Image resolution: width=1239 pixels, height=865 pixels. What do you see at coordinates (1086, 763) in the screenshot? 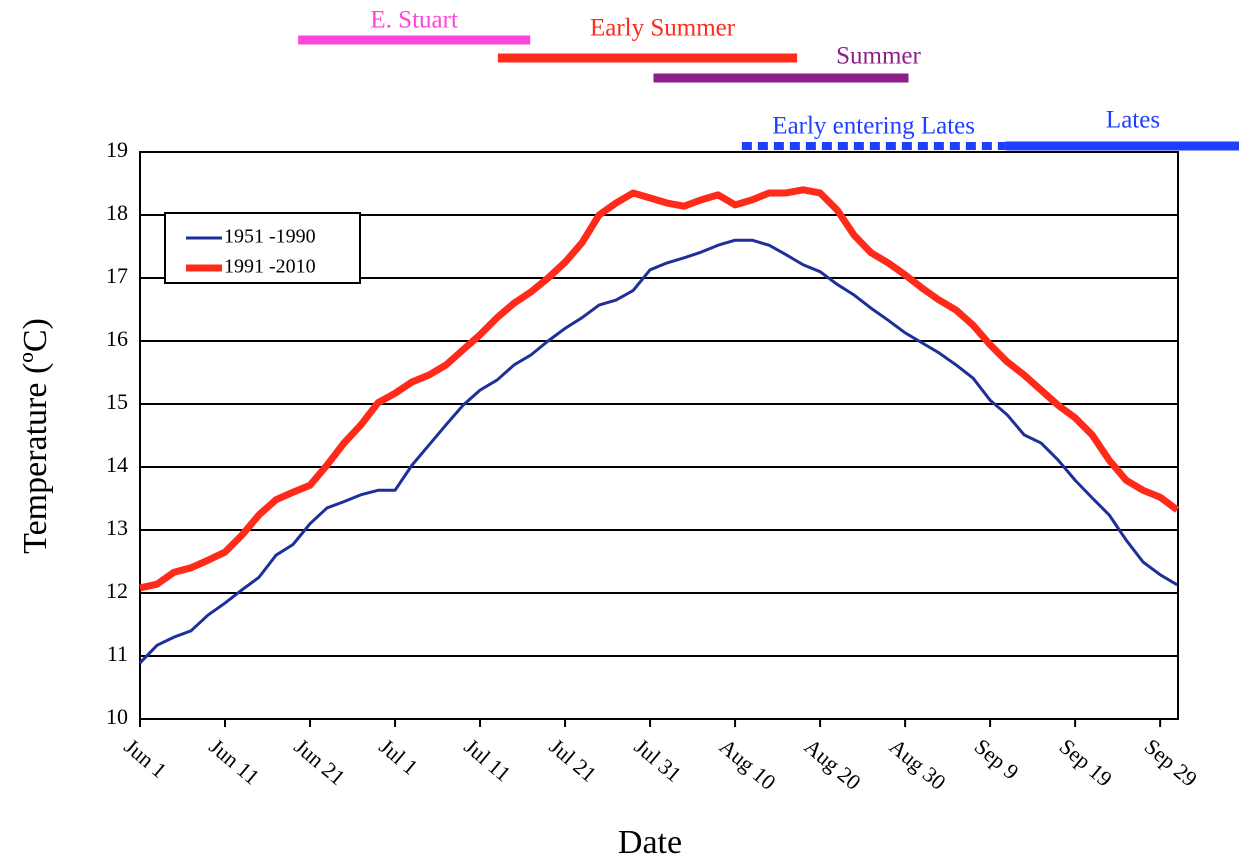
I see `x-tick-label: Sep 19` at bounding box center [1086, 763].